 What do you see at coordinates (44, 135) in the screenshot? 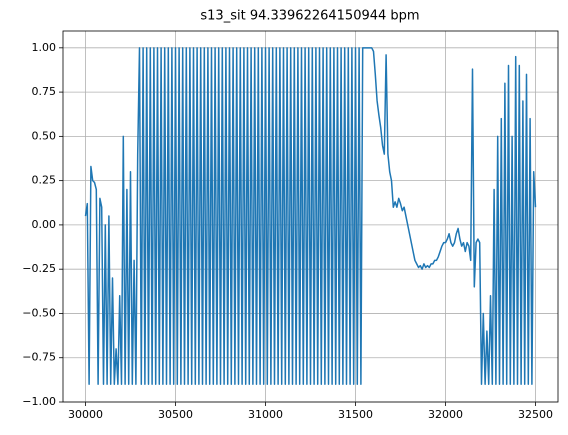
I see `y-tick-label: 0.50` at bounding box center [44, 135].